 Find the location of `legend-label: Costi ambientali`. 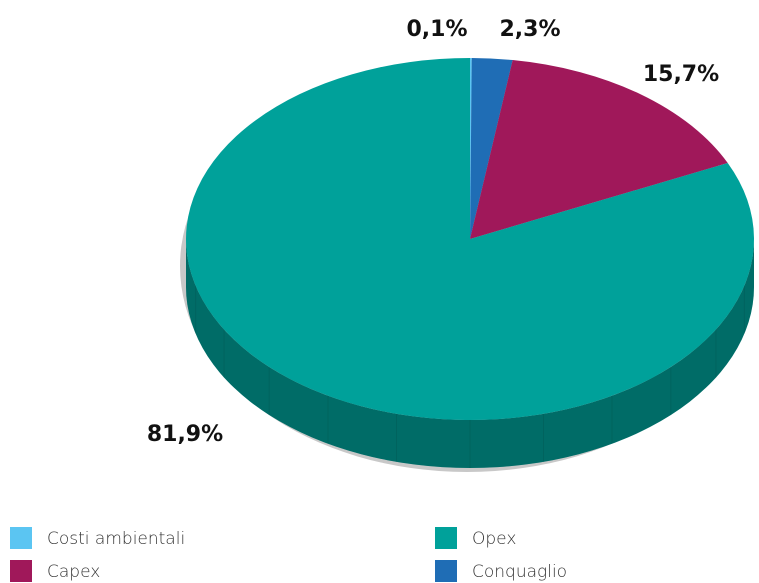

legend-label: Costi ambientali is located at coordinates (116, 539).